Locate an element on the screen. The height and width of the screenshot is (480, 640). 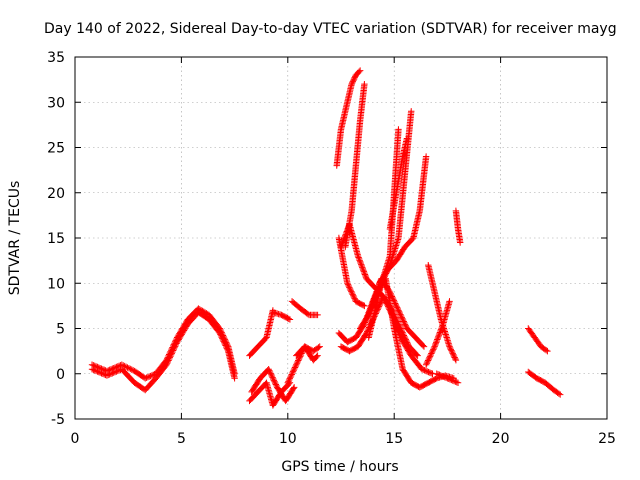
x-tick-label: 10 is located at coordinates (288, 439).